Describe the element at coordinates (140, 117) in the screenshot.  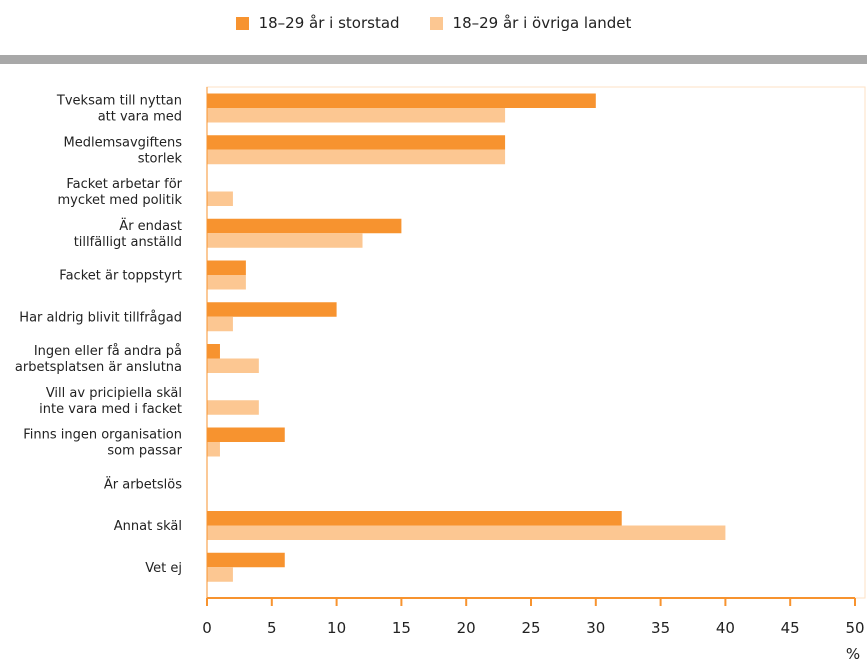
I see `category-label-line: att vara med` at that location.